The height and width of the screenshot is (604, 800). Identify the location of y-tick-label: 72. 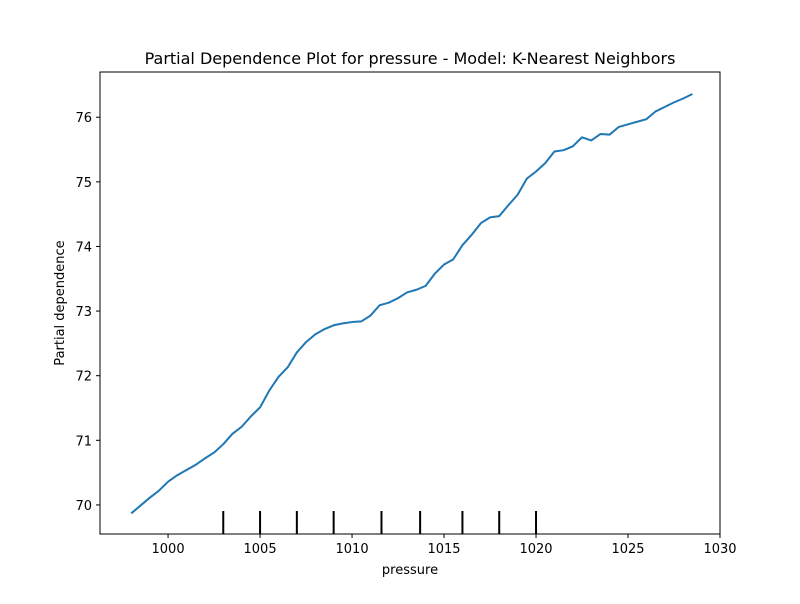
(83, 377).